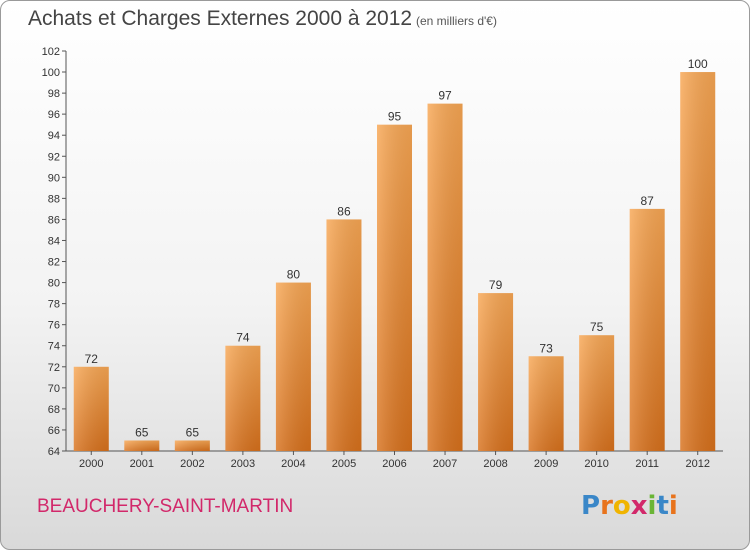 This screenshot has width=750, height=550. What do you see at coordinates (243, 464) in the screenshot?
I see `x-tick-label: 2003` at bounding box center [243, 464].